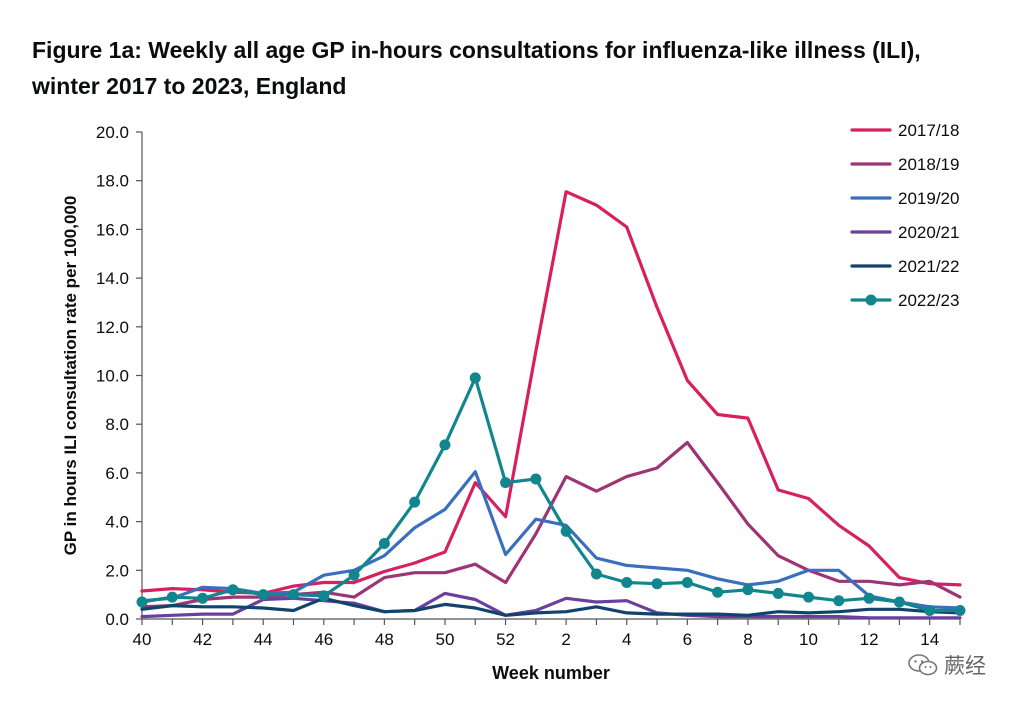 This screenshot has height=711, width=1024. Describe the element at coordinates (551, 673) in the screenshot. I see `x-axis-title: Week number` at that location.